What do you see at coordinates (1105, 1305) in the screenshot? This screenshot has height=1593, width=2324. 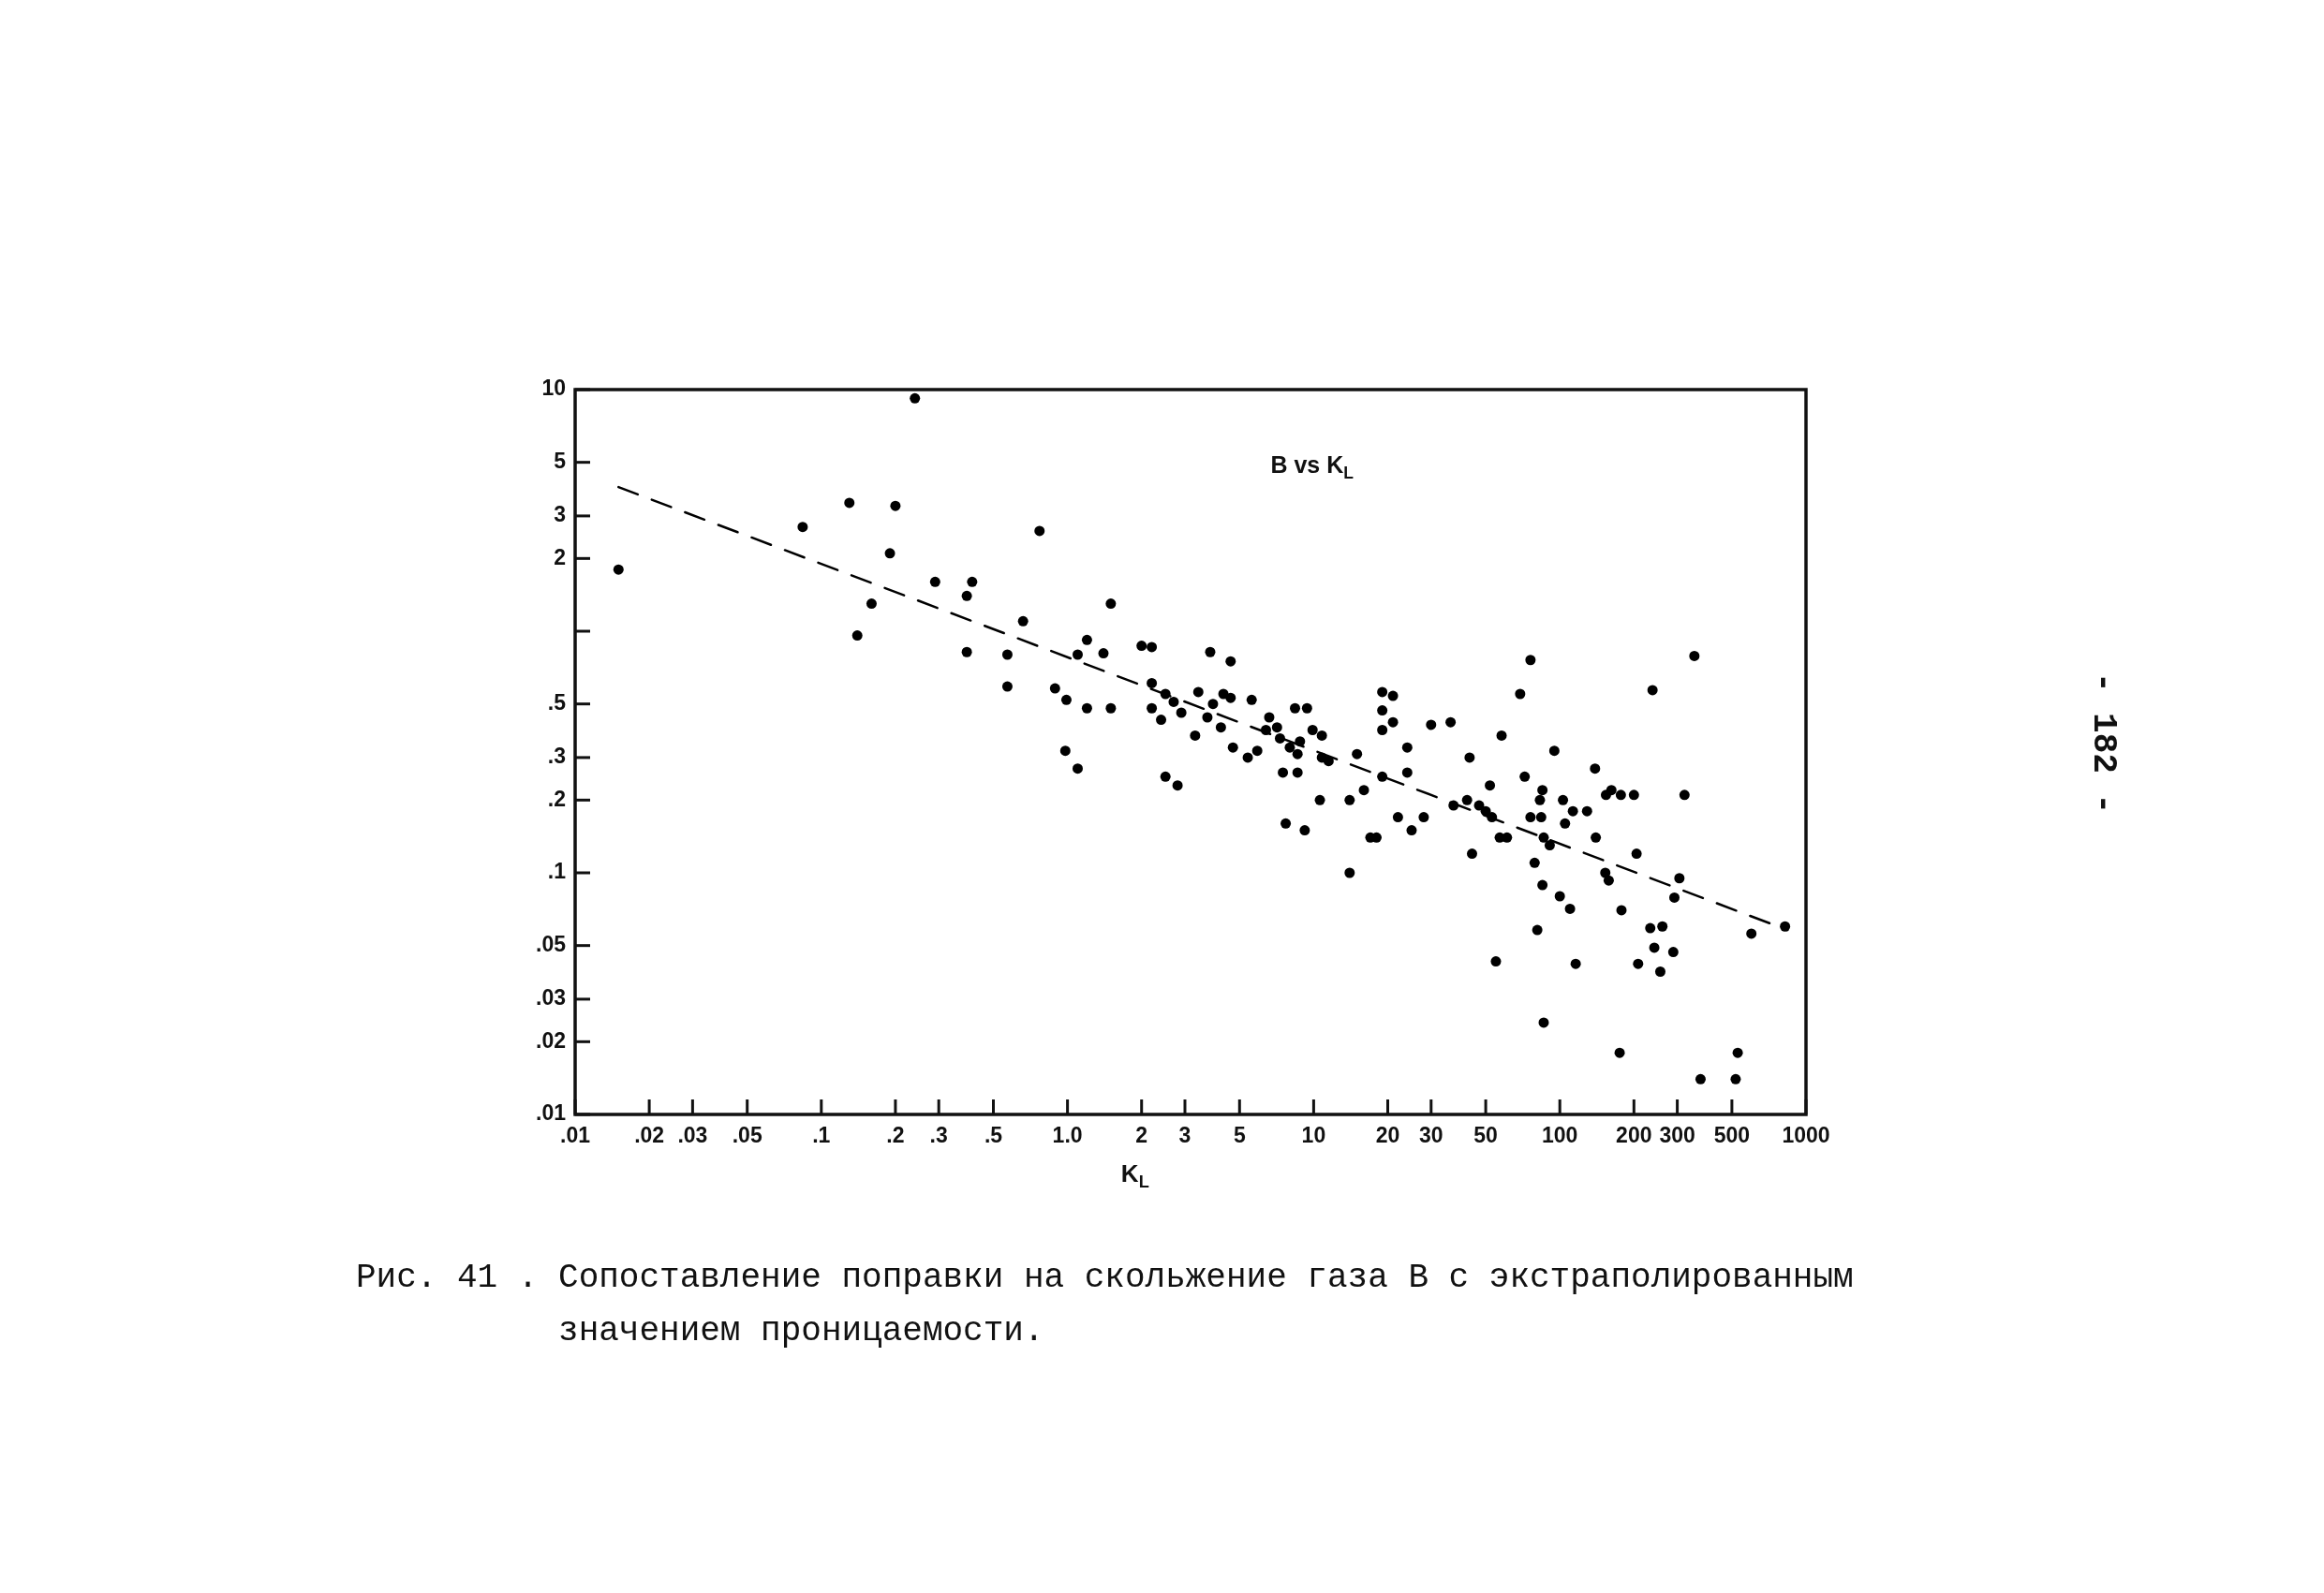 I see `text: Рис. 41 . Сопоставление поправки на скольжение газа В с экстраполированным значением проницаемости.` at bounding box center [1105, 1305].